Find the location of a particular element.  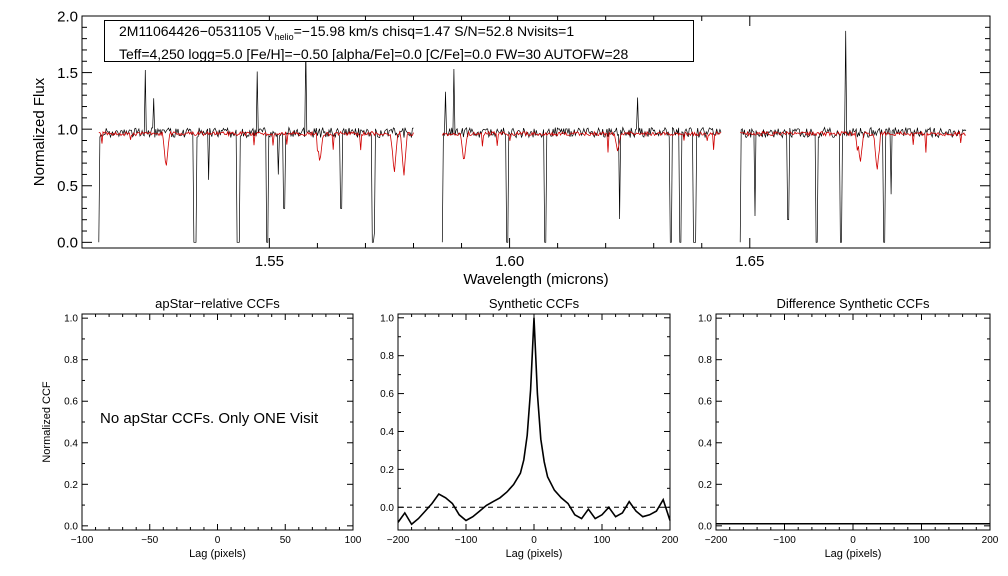

y-tick-label: 0.5 is located at coordinates (67, 186).